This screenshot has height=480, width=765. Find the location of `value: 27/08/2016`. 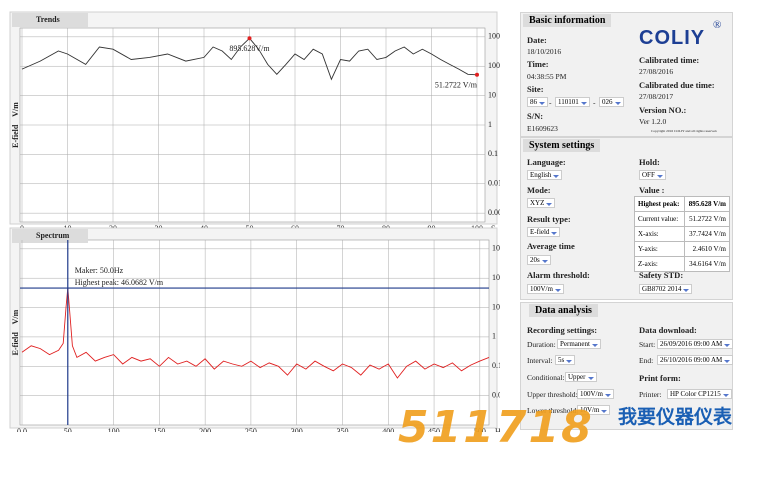

value: 27/08/2016 is located at coordinates (656, 71).